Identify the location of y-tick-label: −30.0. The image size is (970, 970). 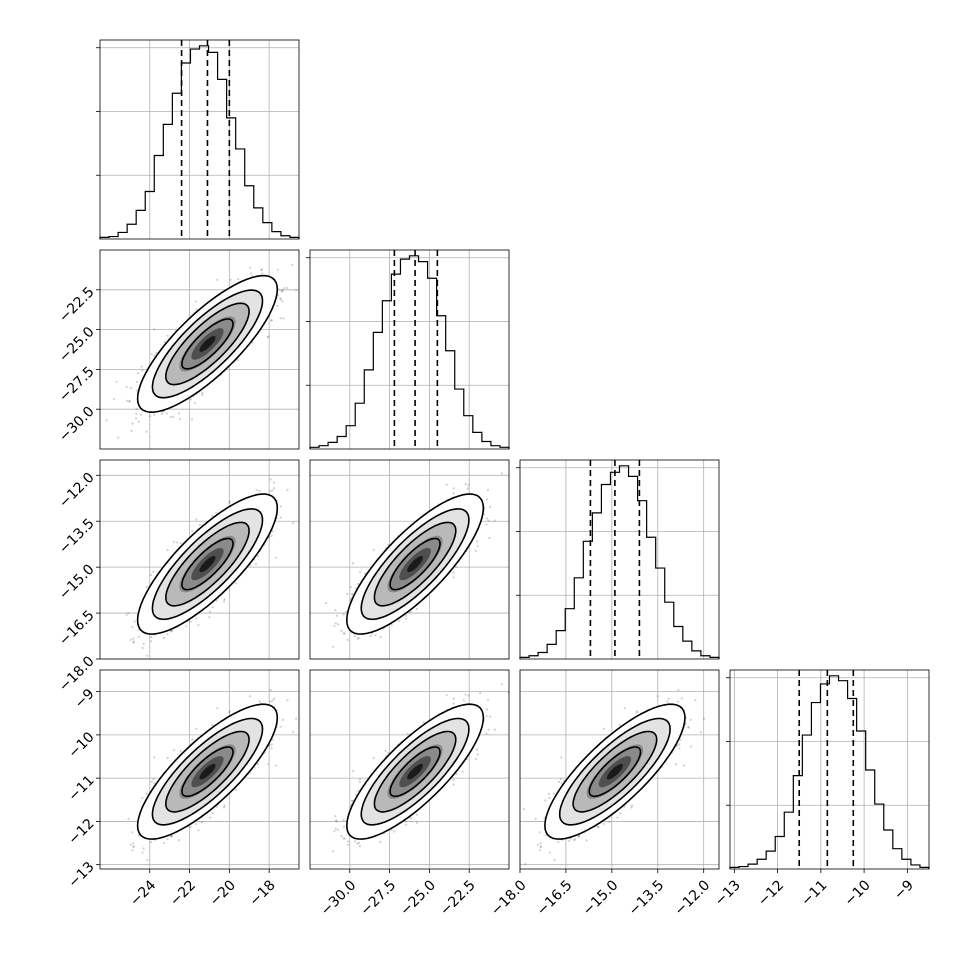
(77, 425).